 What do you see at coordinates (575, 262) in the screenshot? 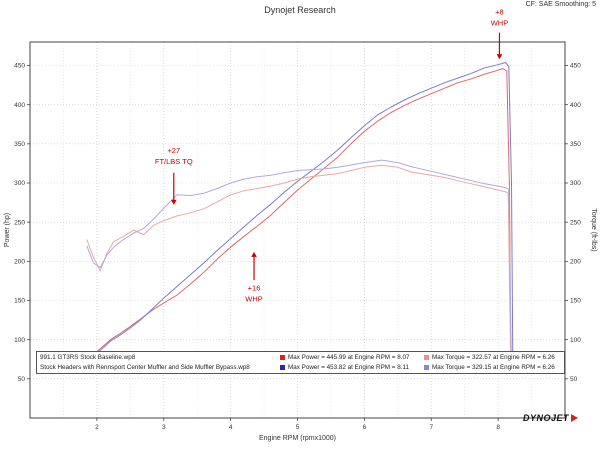
I see `y-tick-label-right: 200` at bounding box center [575, 262].